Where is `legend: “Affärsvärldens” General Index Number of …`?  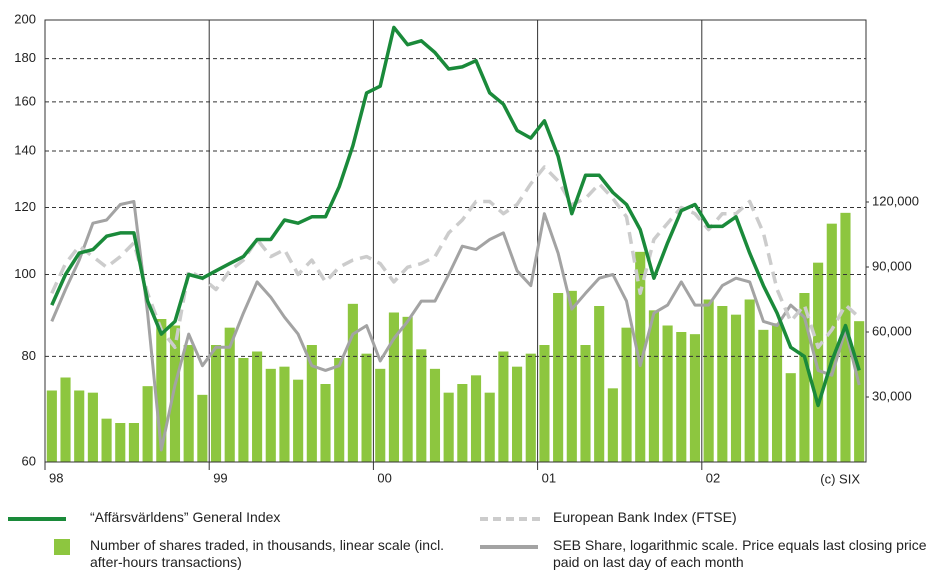
legend: “Affärsvärldens” General Index Number of … is located at coordinates (469, 541).